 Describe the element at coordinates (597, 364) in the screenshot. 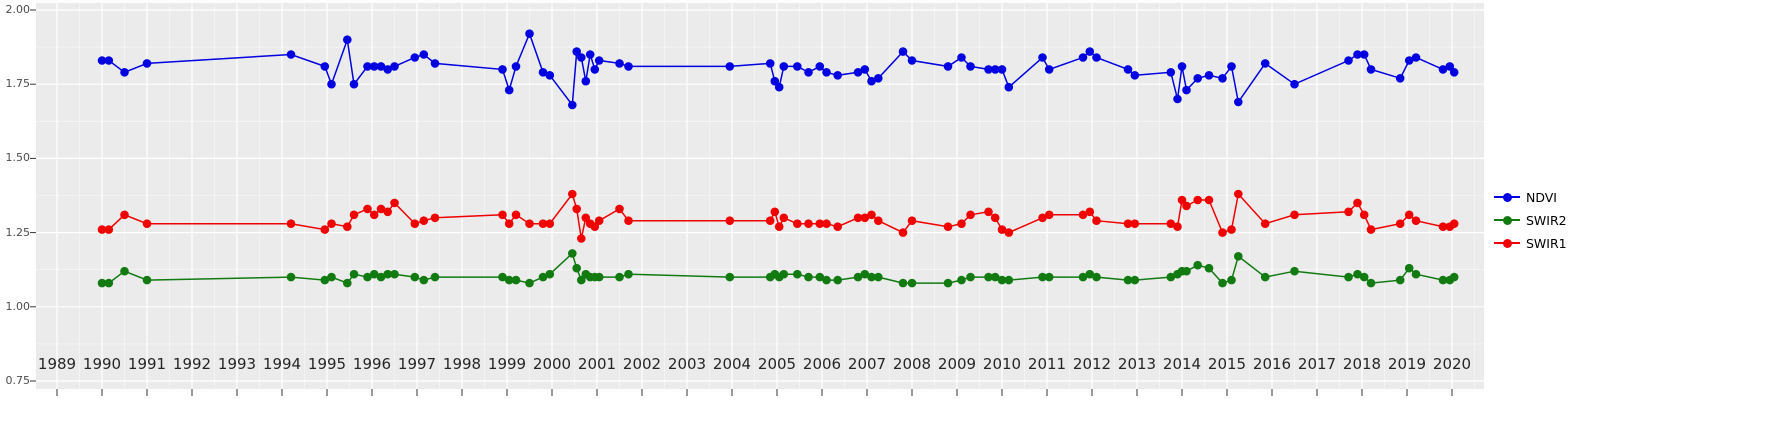

I see `x-tick-label: 2001` at that location.